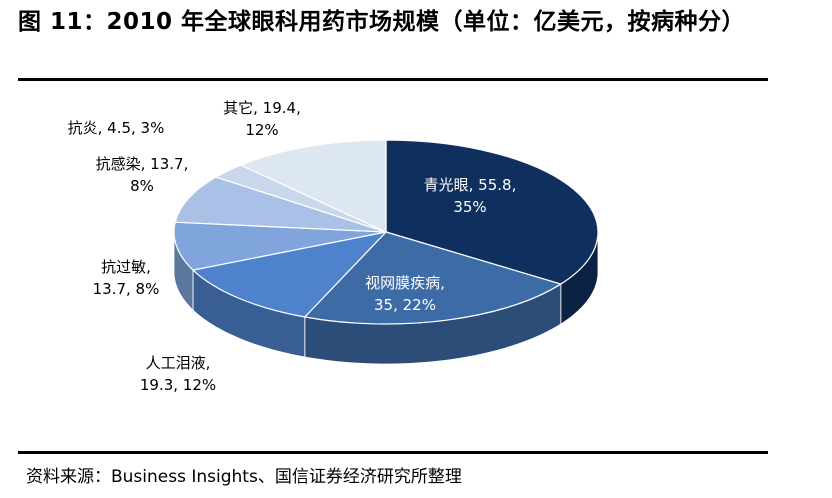  What do you see at coordinates (116, 128) in the screenshot?
I see `data-label-5: 抗炎, 4.5, 3%` at bounding box center [116, 128].